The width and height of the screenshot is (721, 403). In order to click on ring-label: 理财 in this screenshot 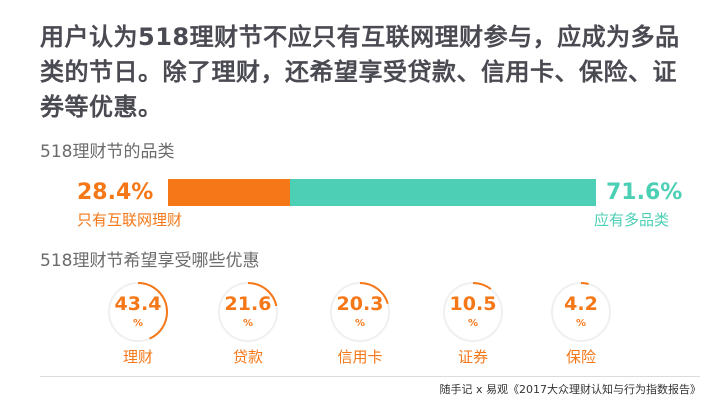, I will do `click(137, 357)`.